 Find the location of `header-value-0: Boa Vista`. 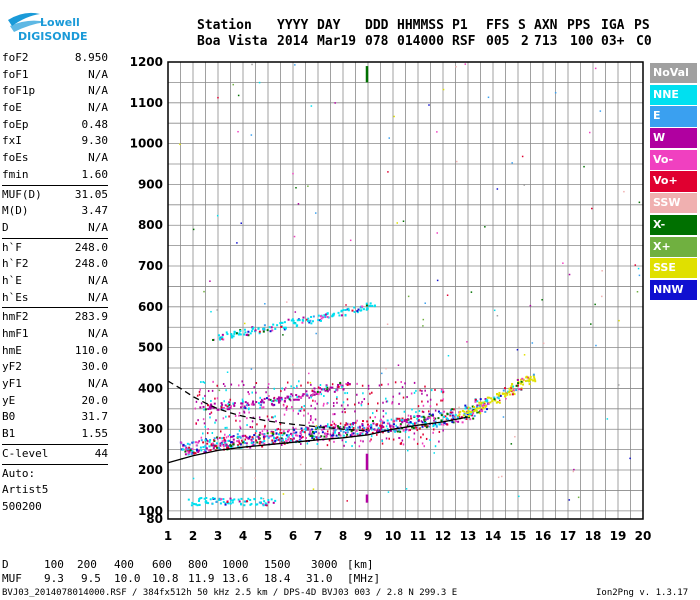

header-value-0: Boa Vista is located at coordinates (232, 41).